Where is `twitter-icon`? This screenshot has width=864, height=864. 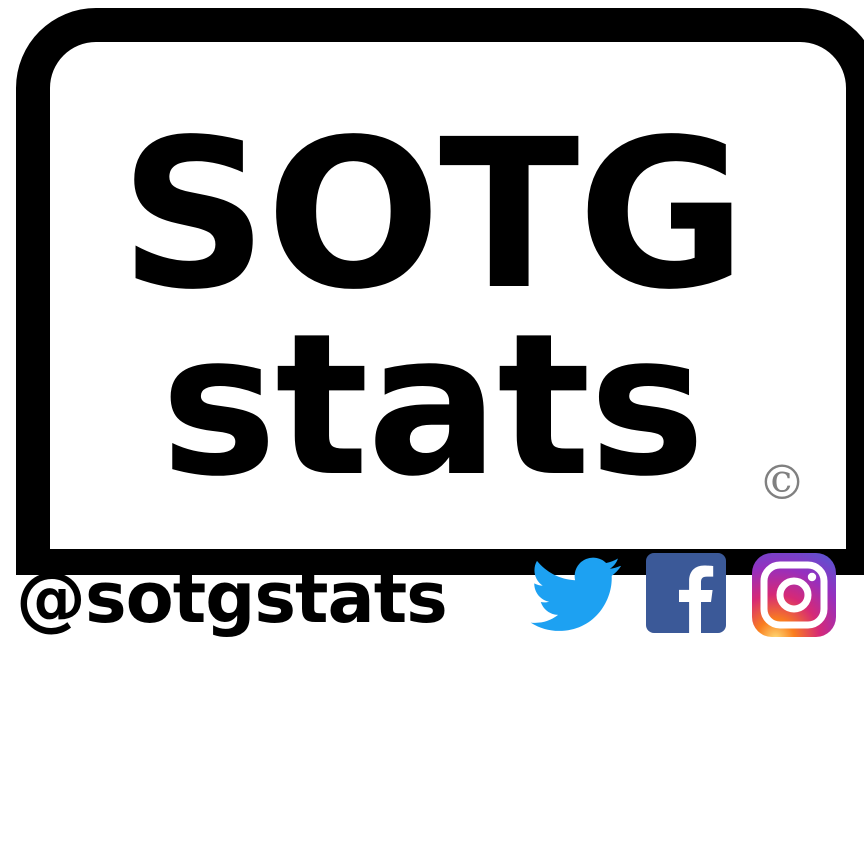 twitter-icon is located at coordinates (576, 595).